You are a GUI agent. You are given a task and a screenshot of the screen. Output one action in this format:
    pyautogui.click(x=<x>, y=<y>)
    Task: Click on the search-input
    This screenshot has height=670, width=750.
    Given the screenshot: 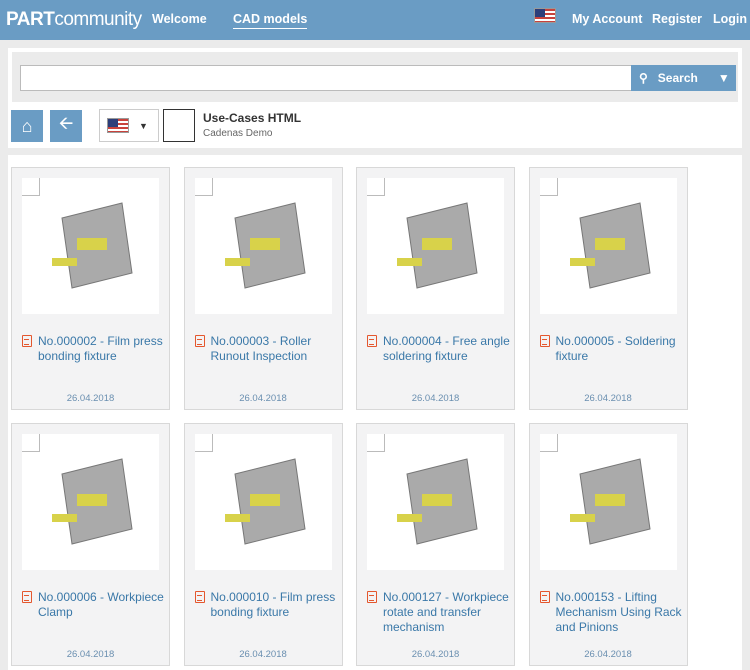 What is the action you would take?
    pyautogui.click(x=327, y=78)
    